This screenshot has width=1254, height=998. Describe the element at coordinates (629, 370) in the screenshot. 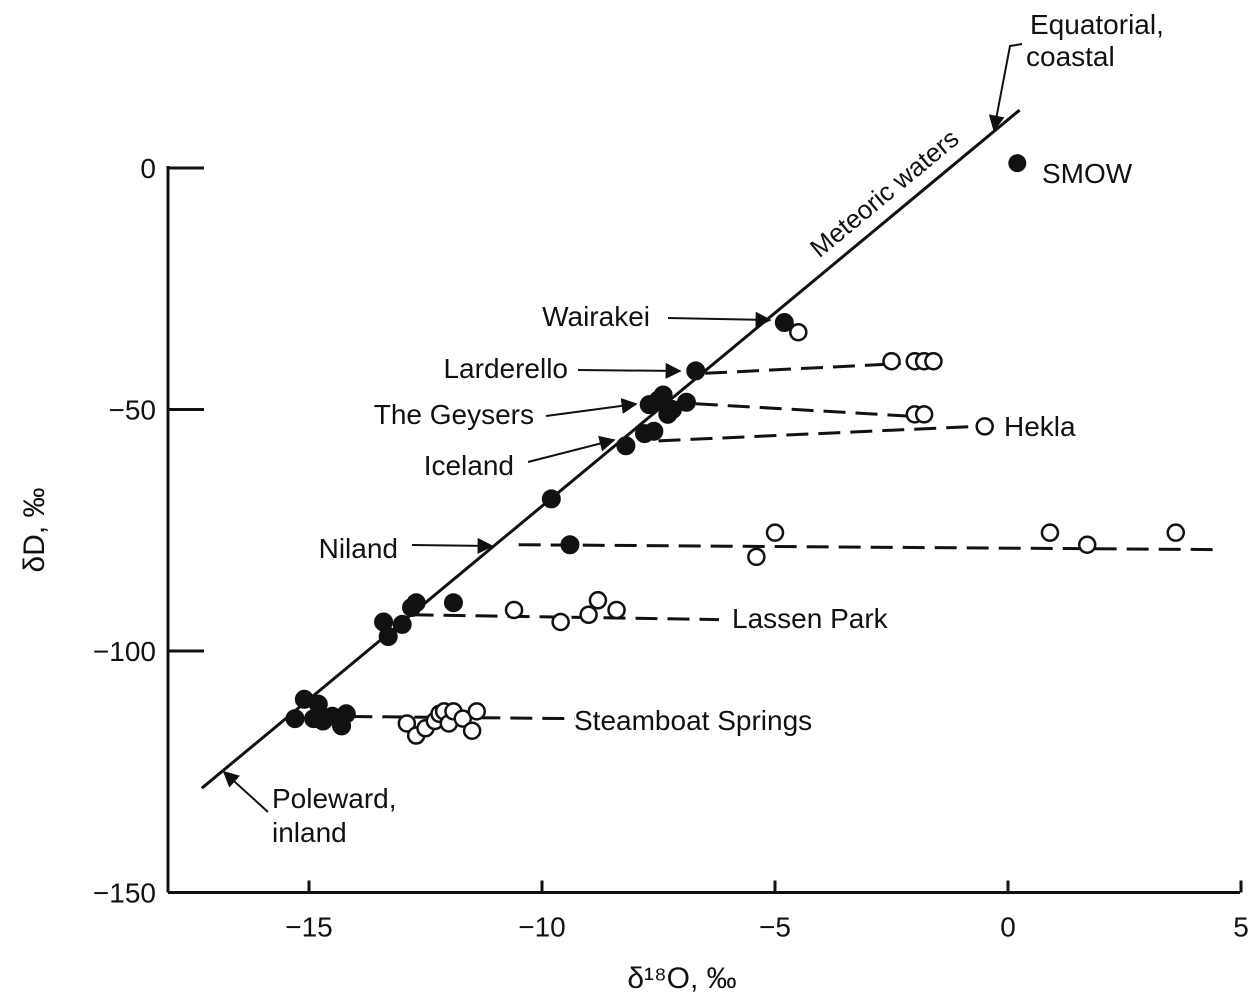

I see `arrow-larderello` at that location.